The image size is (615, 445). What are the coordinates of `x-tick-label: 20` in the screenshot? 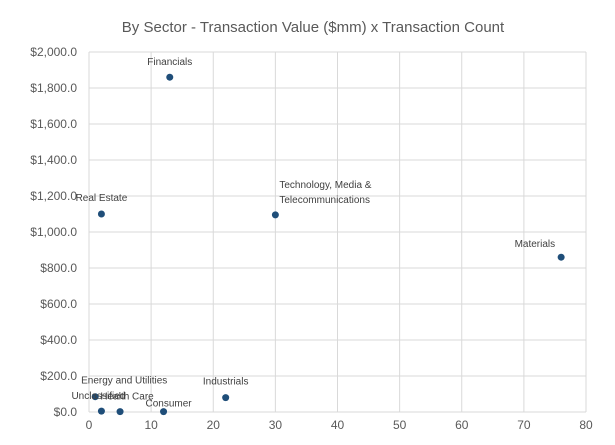 It's located at (214, 425).